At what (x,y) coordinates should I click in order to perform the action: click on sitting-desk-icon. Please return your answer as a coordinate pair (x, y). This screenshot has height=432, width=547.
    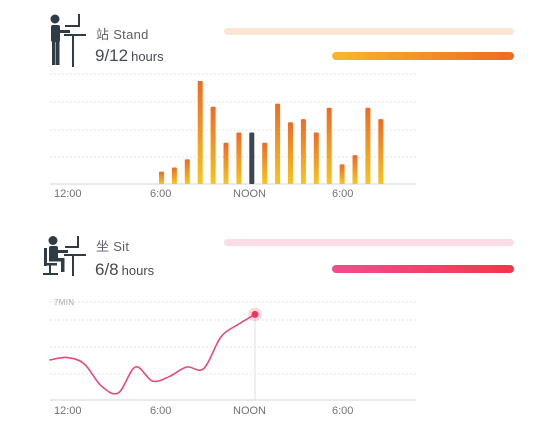
    Looking at the image, I should click on (64, 256).